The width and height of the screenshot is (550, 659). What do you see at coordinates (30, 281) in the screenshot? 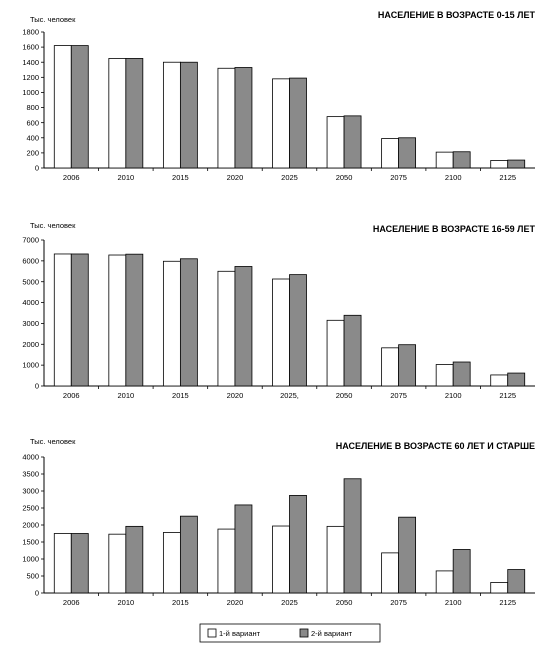
I see `y-tick-label: 5000` at bounding box center [30, 281].